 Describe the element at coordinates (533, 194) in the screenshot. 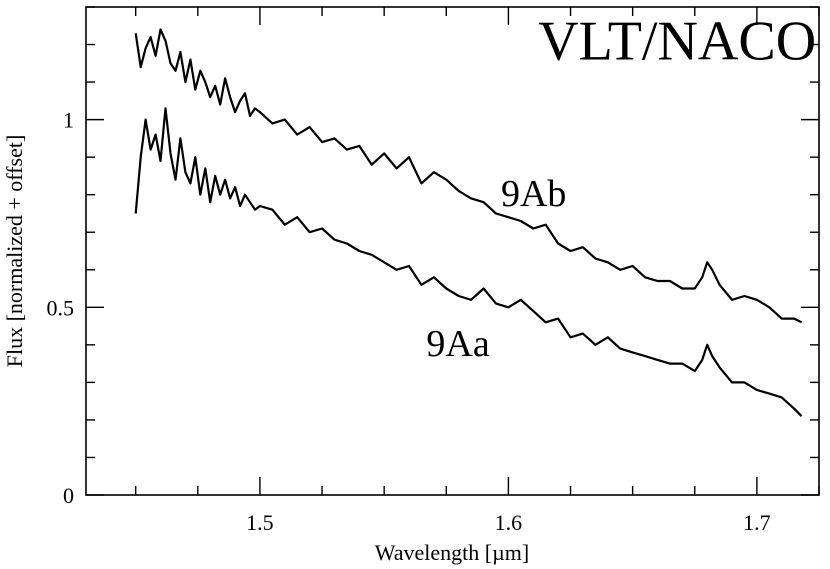

I see `annotation-9ab: 9Ab` at that location.